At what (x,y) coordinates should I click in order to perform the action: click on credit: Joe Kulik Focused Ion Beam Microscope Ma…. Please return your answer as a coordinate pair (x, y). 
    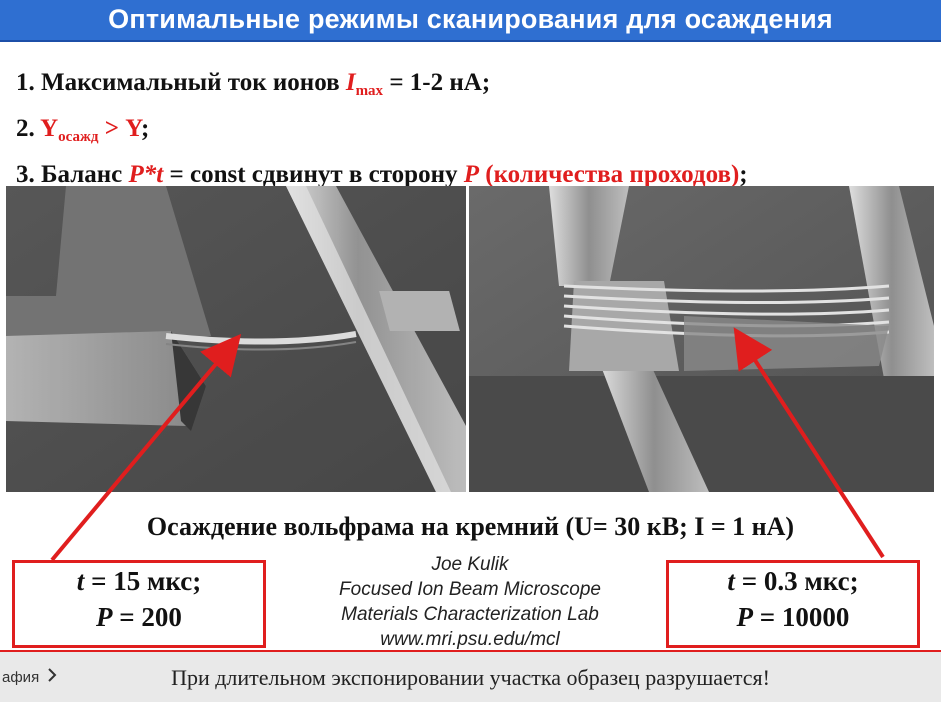
    Looking at the image, I should click on (470, 602).